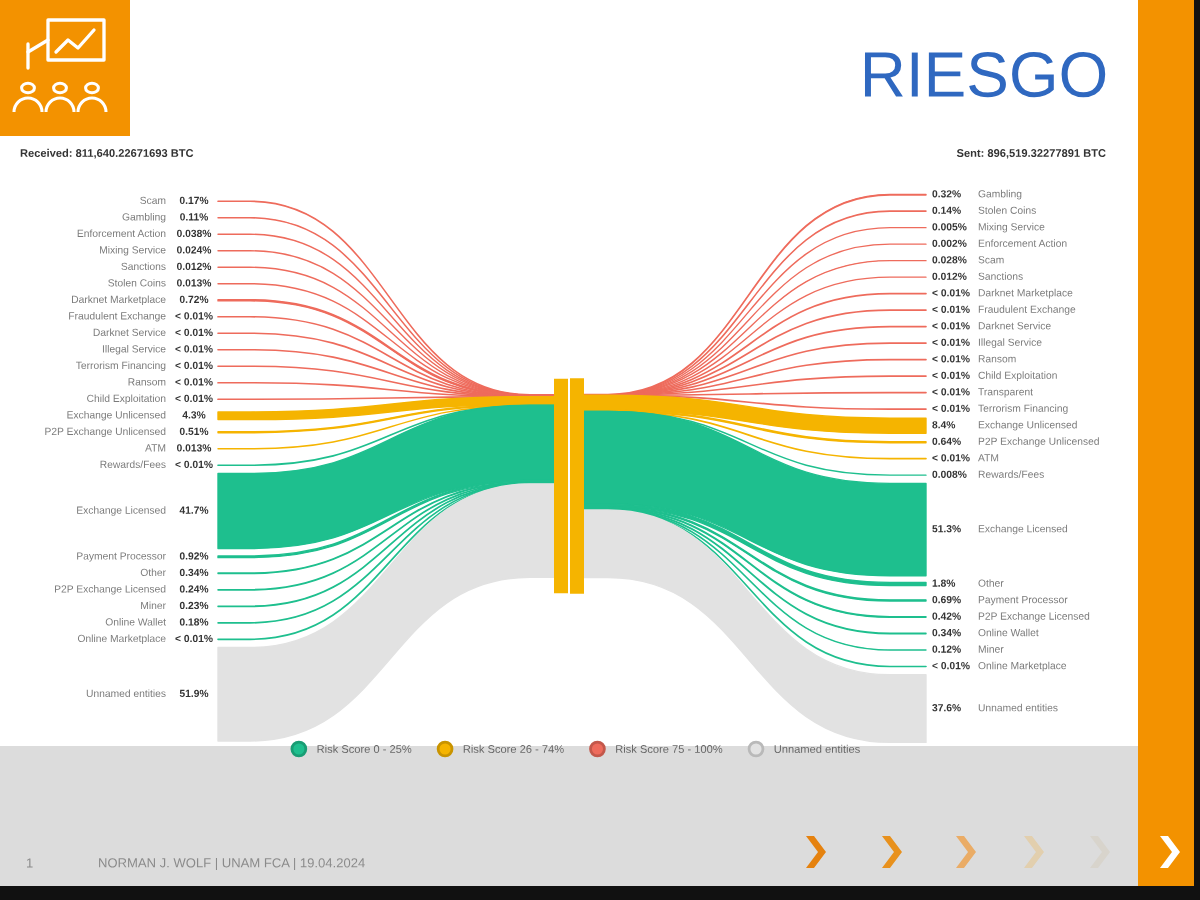 This screenshot has height=900, width=1200. What do you see at coordinates (985, 74) in the screenshot?
I see `text: RIESGO` at bounding box center [985, 74].